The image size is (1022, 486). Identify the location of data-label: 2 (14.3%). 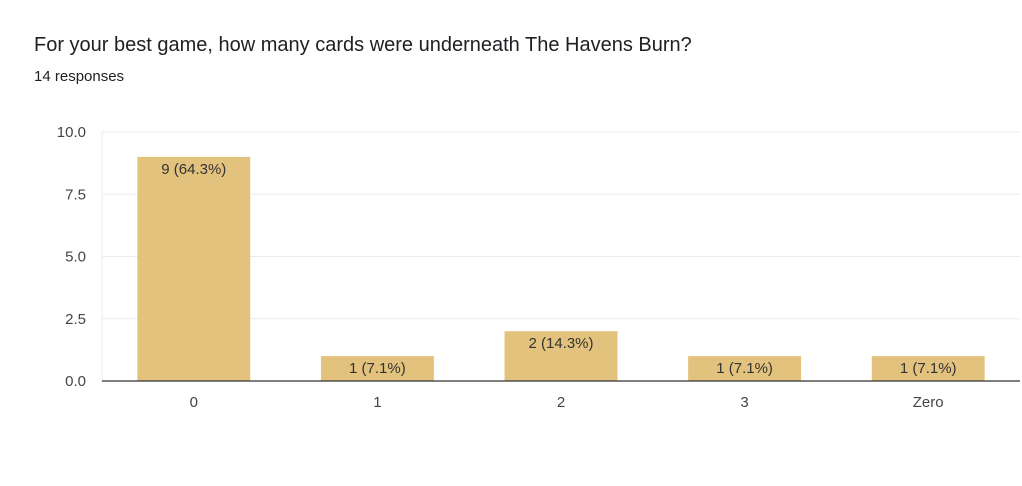
(560, 343).